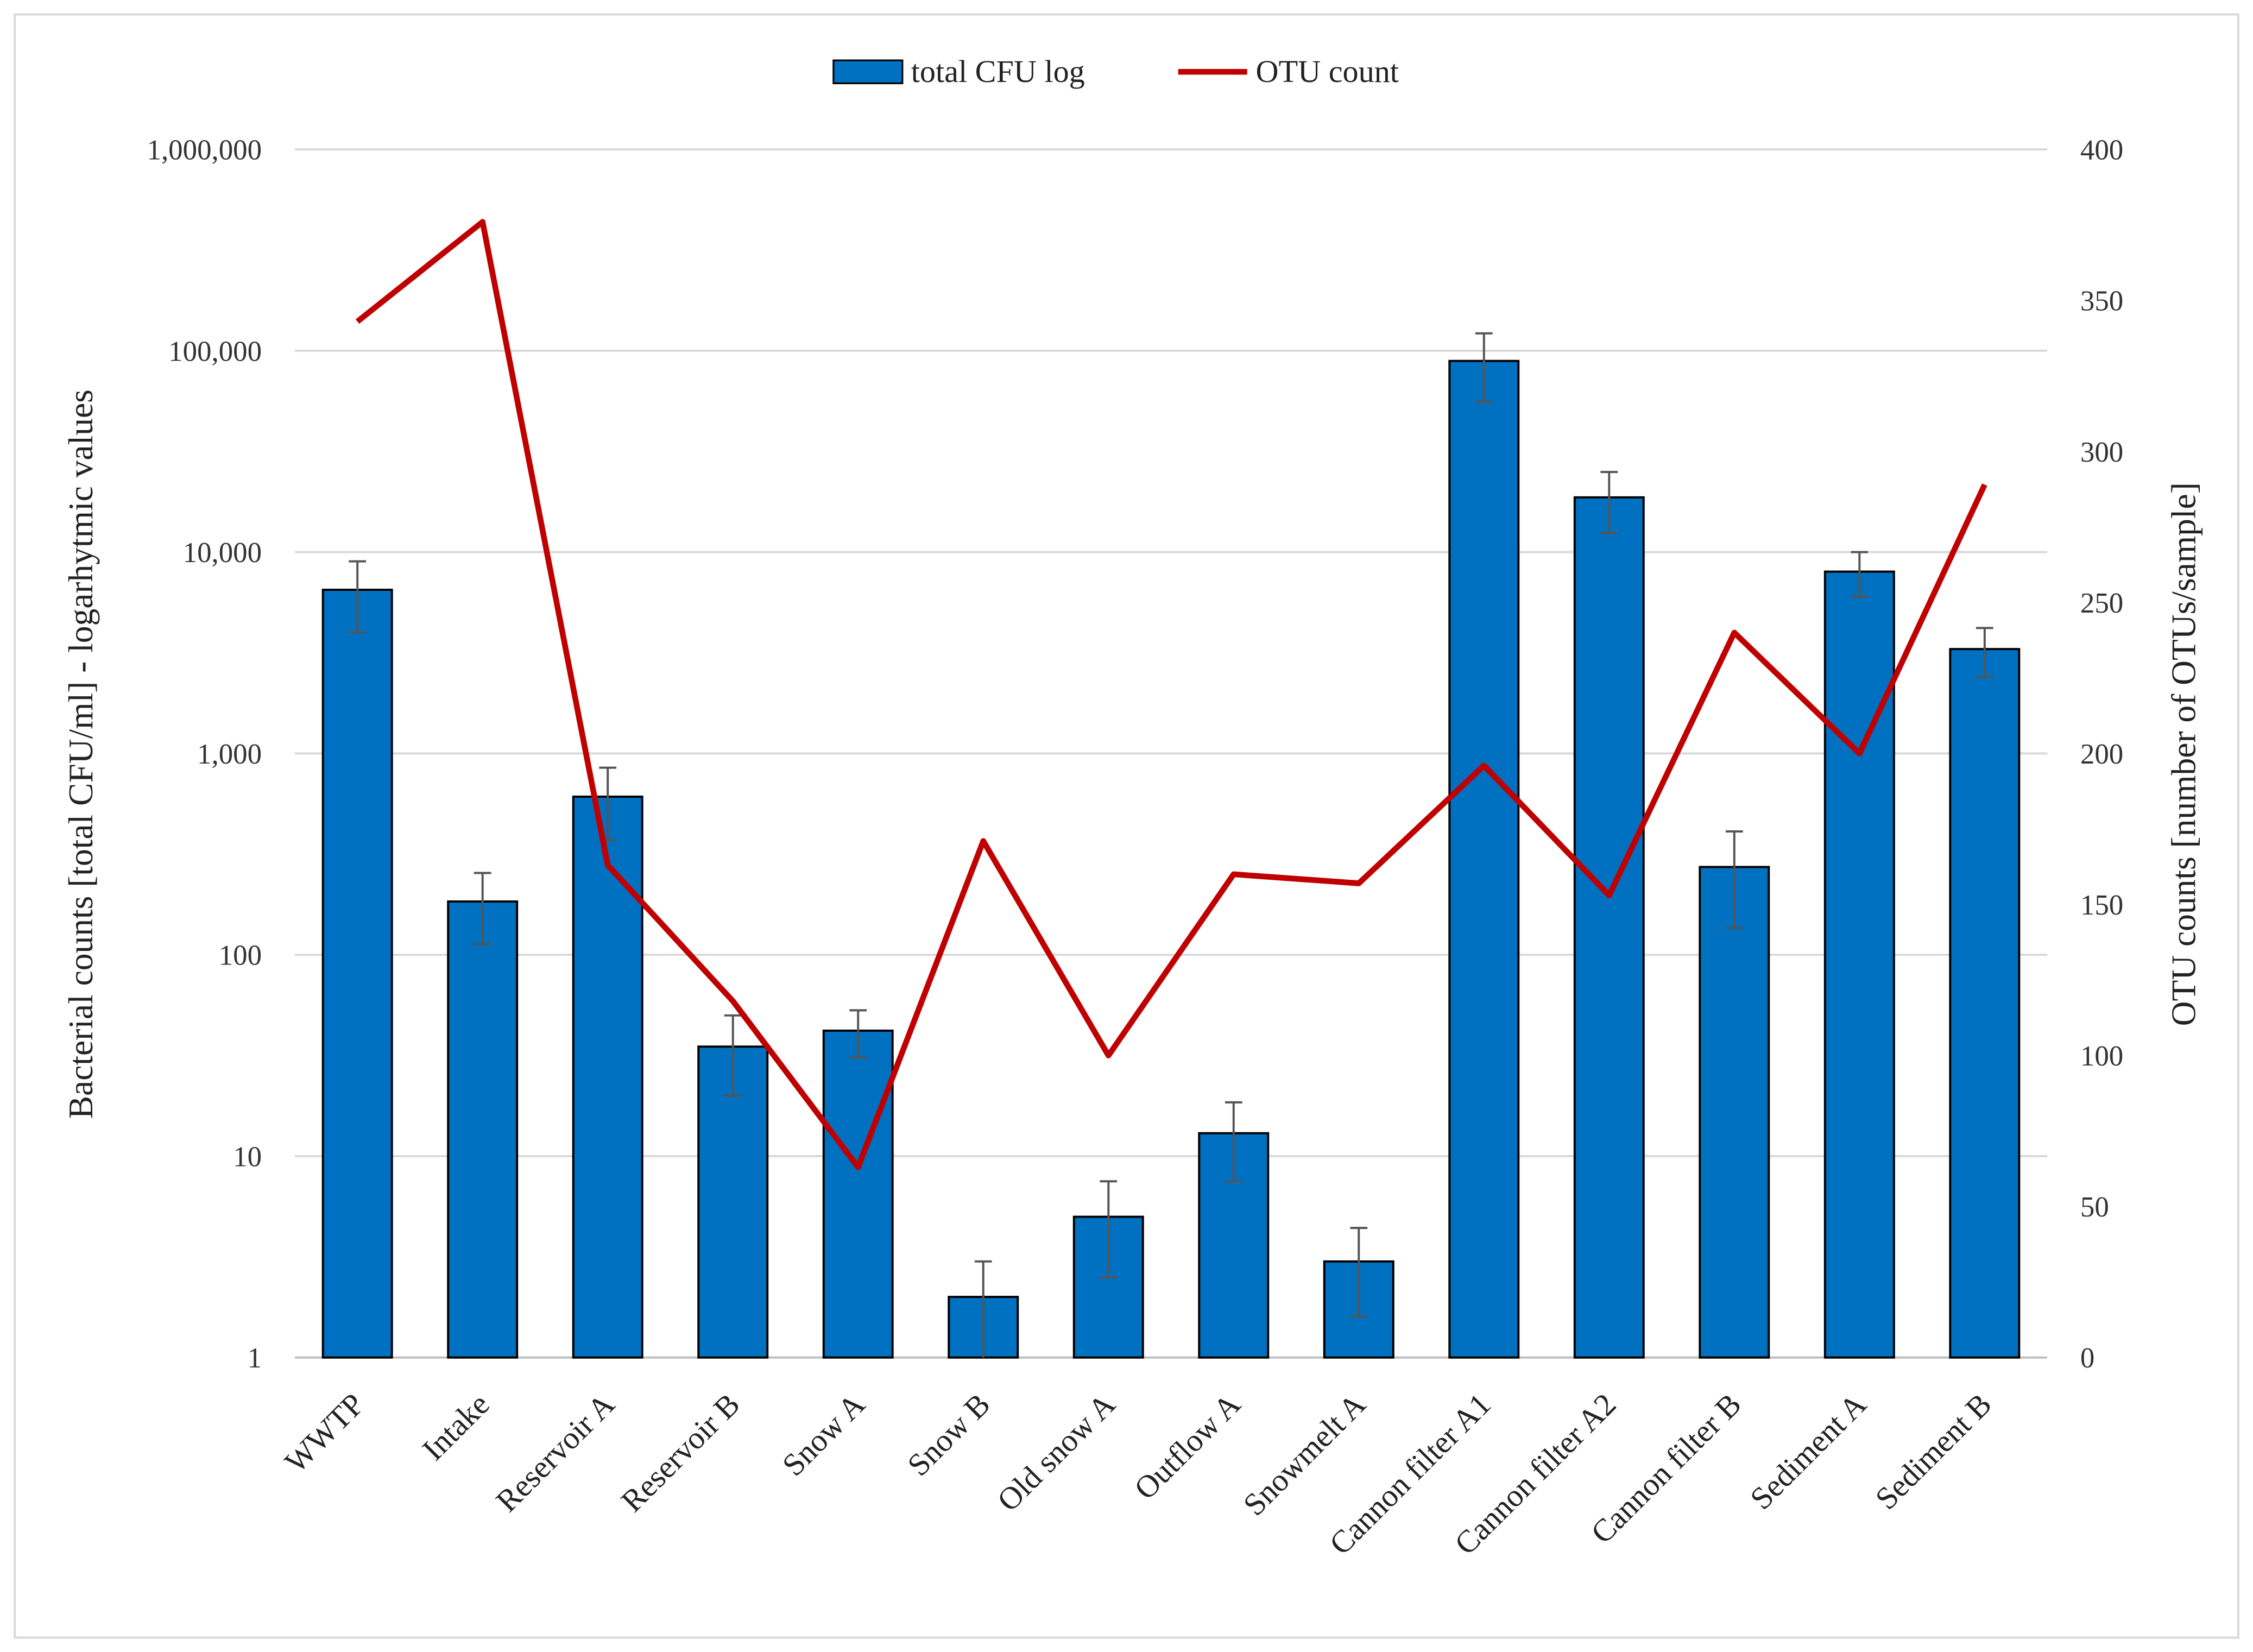  Describe the element at coordinates (483, 1129) in the screenshot. I see `bar-intake` at that location.